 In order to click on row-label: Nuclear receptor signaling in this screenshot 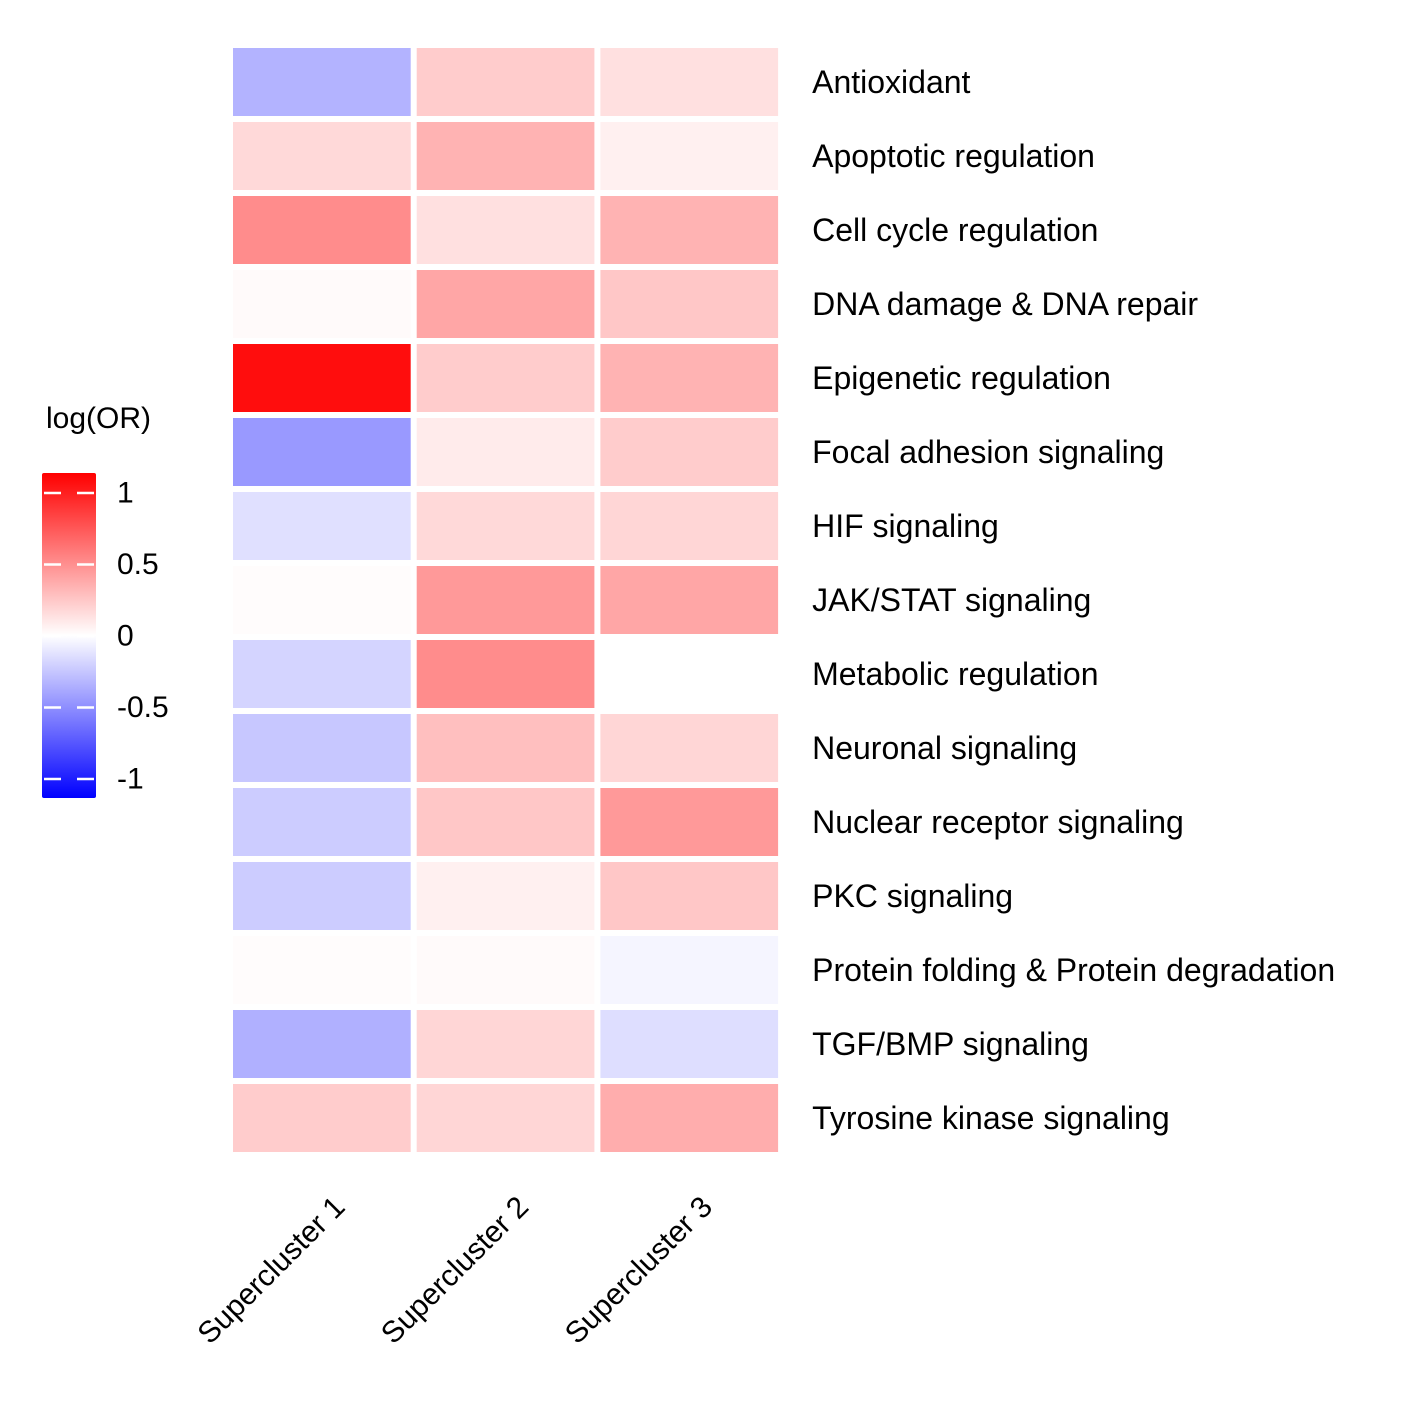, I will do `click(998, 822)`.